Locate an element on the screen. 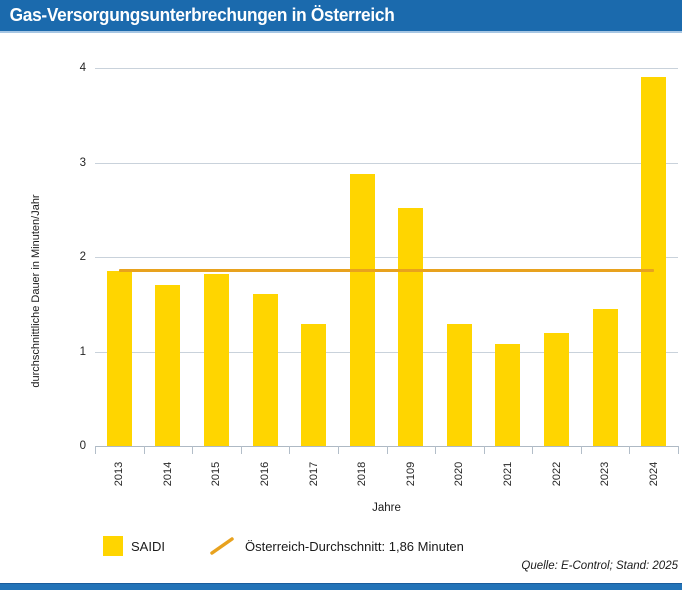 The height and width of the screenshot is (590, 682). bar-2020 is located at coordinates (459, 385).